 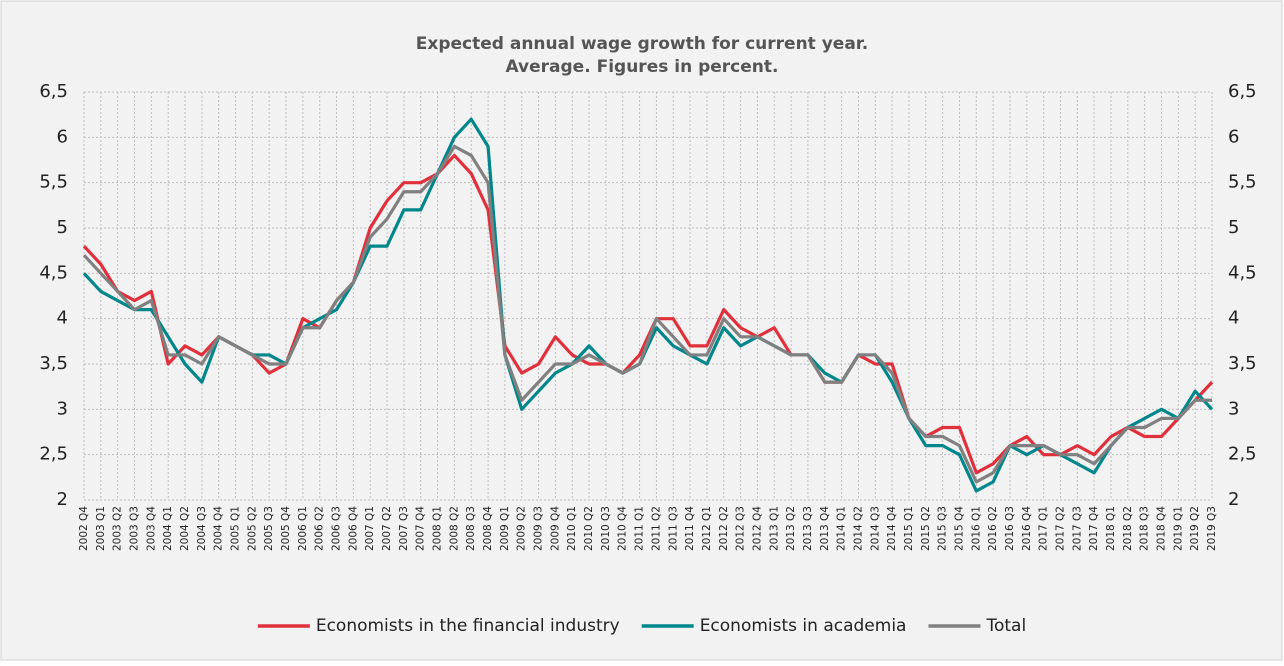 I want to click on y-tick-label: 6,5, so click(x=53, y=91).